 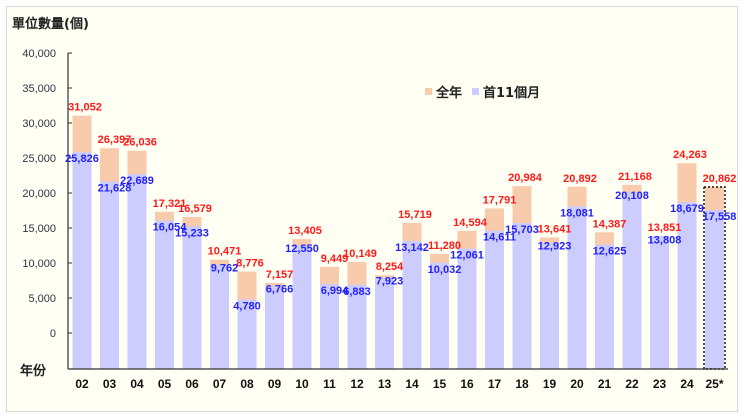 What do you see at coordinates (82, 384) in the screenshot?
I see `x-tick-label: 02` at bounding box center [82, 384].